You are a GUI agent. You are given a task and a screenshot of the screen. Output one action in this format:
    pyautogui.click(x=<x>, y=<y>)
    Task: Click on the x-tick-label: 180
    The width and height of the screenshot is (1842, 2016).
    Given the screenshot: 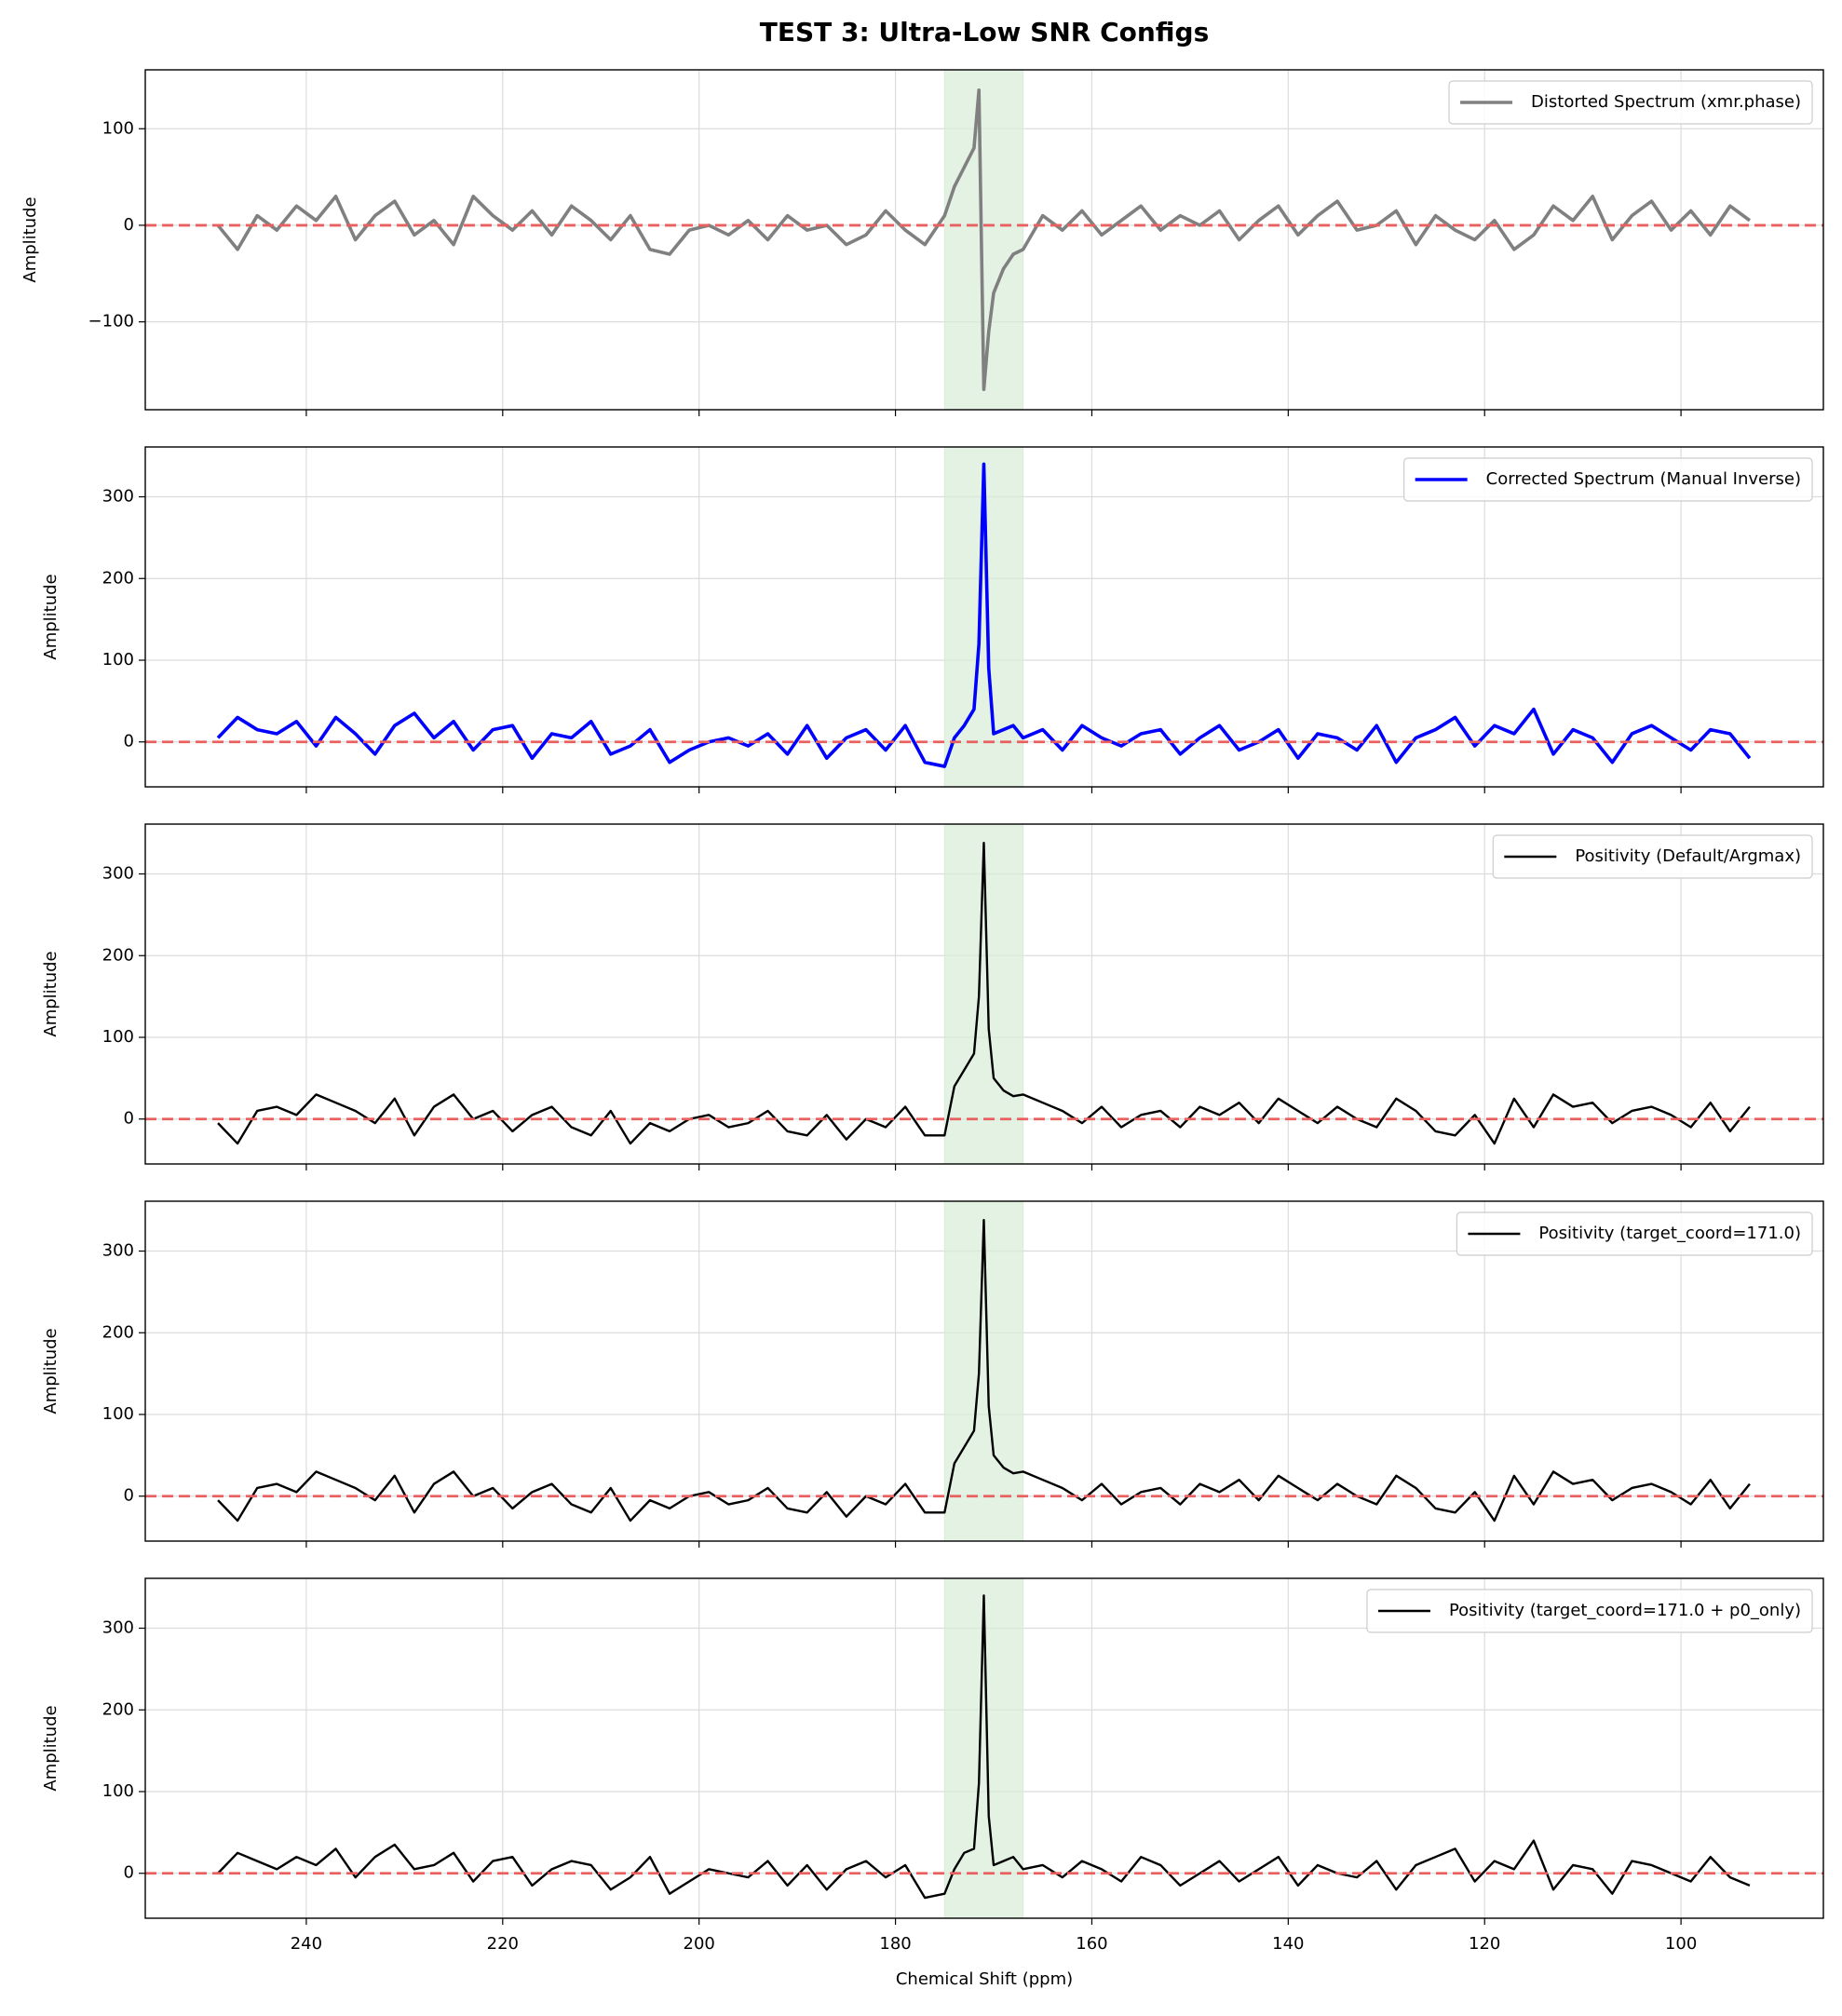 What is the action you would take?
    pyautogui.click(x=895, y=1944)
    